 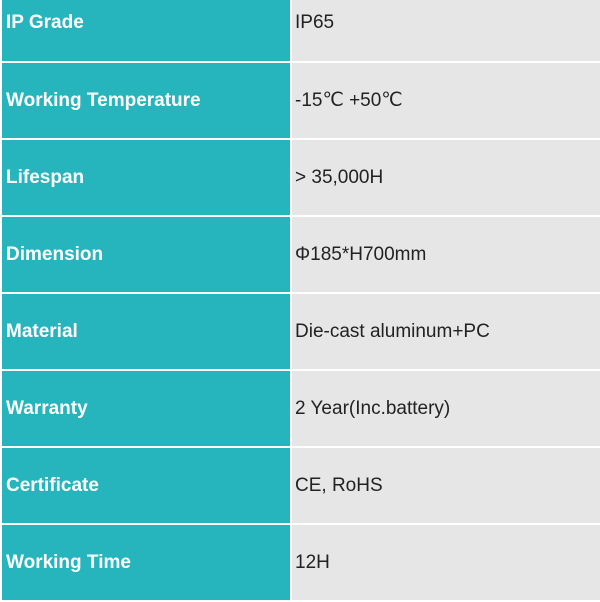 I want to click on spec-label: IP Grade, so click(x=147, y=30).